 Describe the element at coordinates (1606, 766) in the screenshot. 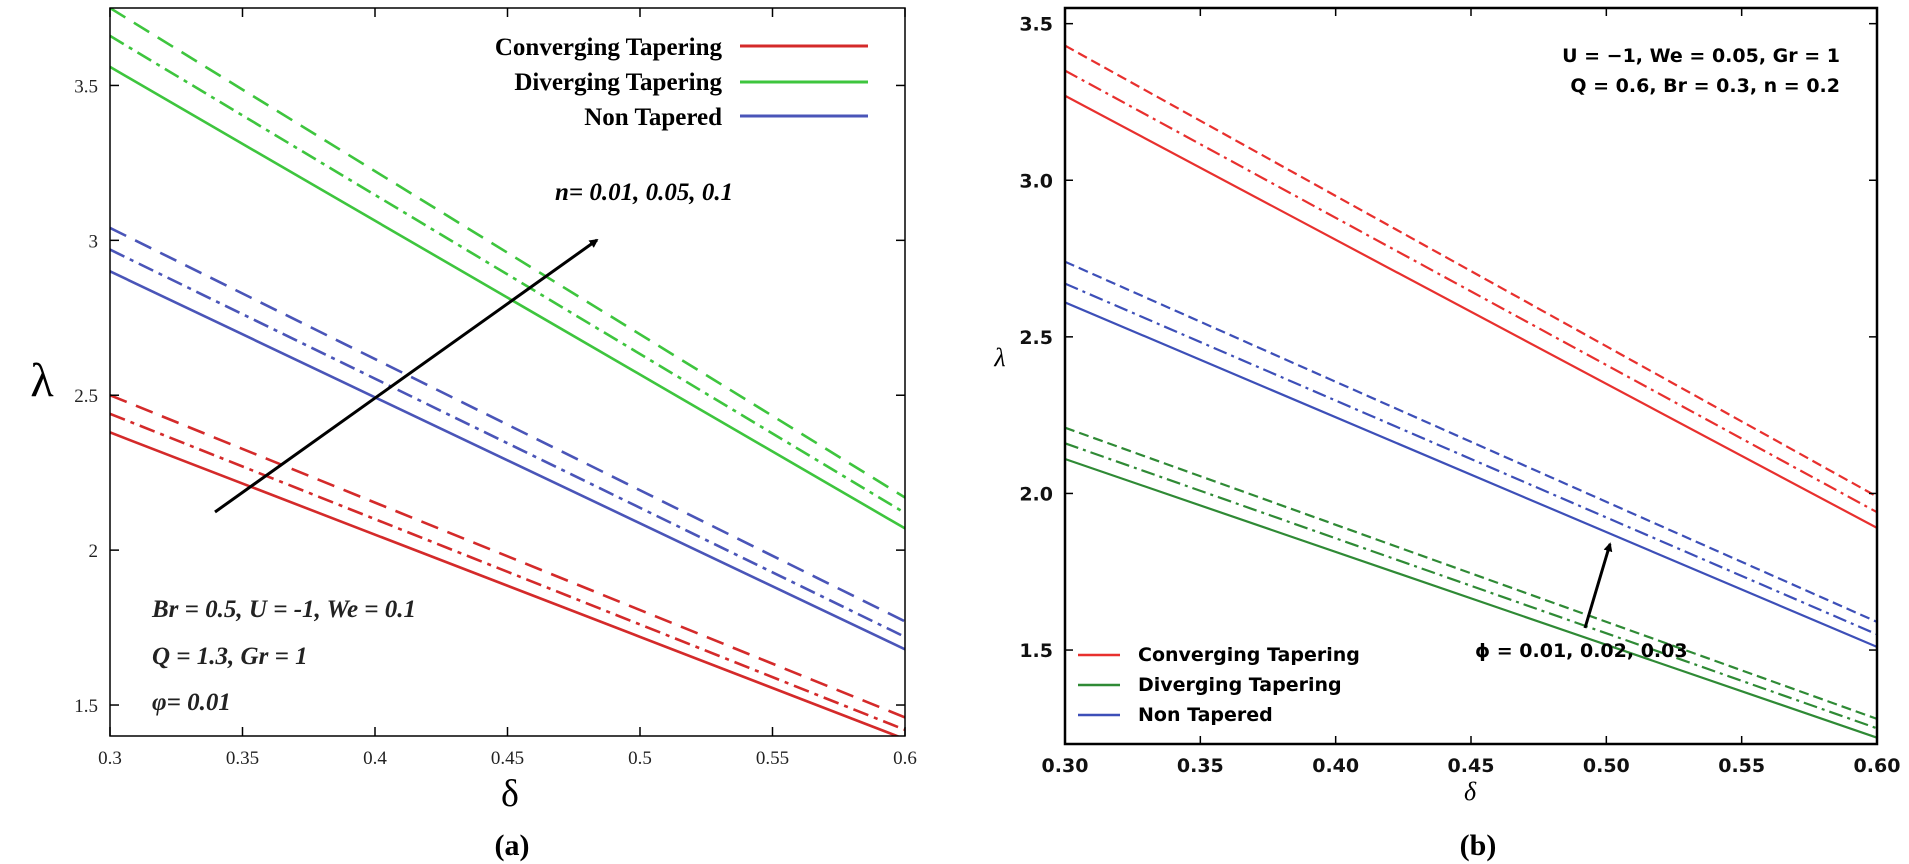

I see `panel-b-xtick-label-4: 0.50` at that location.